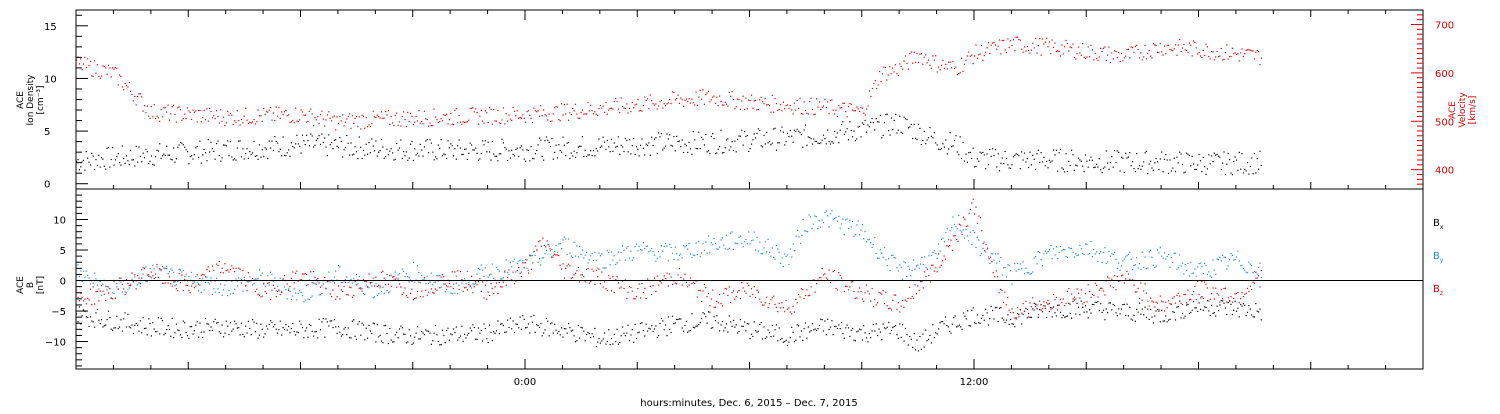 This screenshot has width=1500, height=414. Describe the element at coordinates (1463, 110) in the screenshot. I see `velocity-axis-label: ACE Velocity [km/s]` at that location.